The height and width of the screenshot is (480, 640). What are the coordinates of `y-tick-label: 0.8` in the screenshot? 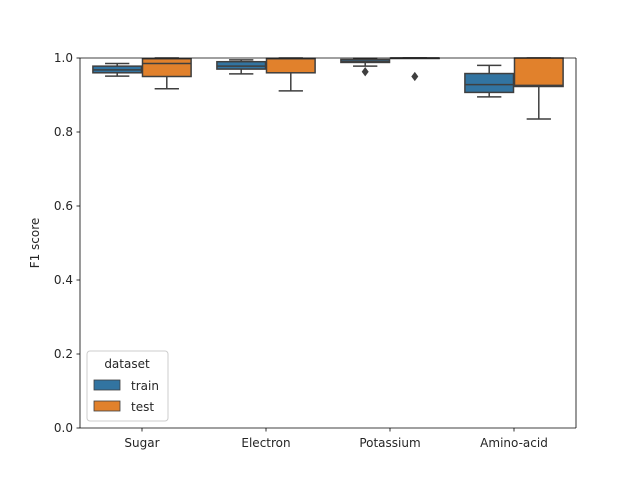 It's located at (63, 132).